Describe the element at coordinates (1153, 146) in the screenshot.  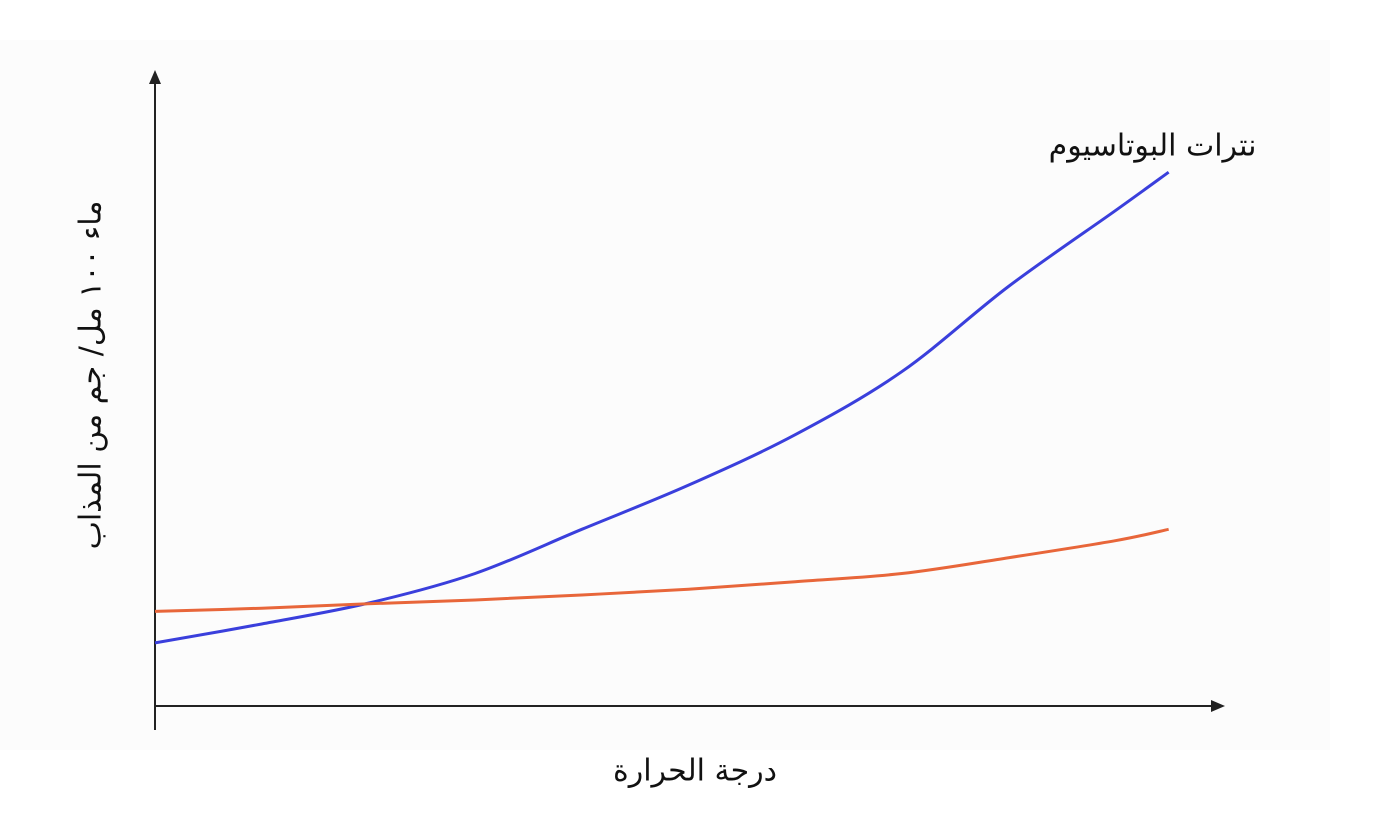
I see `series-label: نترات البوتاسيوم` at that location.